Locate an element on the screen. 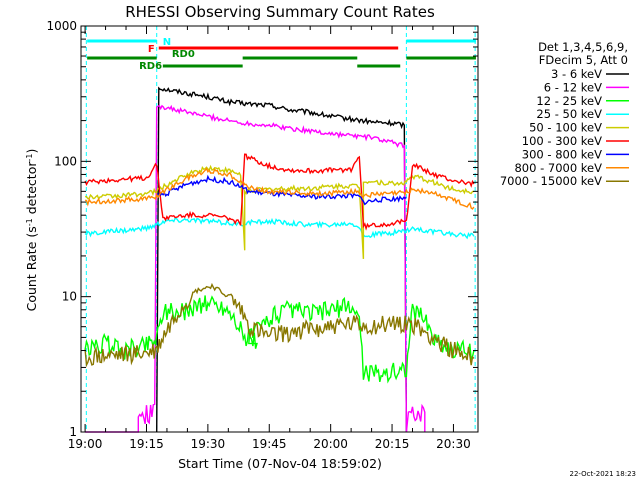 This screenshot has width=640, height=485. legend-label-2: 12 - 25 keV is located at coordinates (569, 101).